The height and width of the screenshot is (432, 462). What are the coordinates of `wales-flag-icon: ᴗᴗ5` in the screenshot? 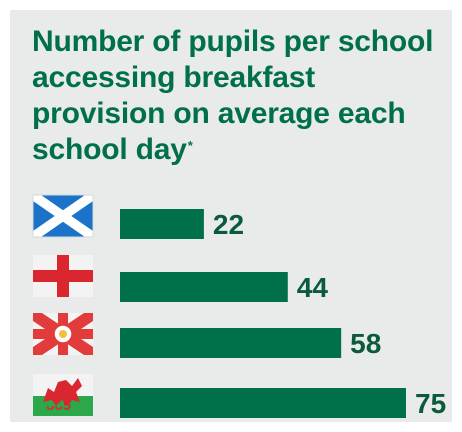 It's located at (63, 395).